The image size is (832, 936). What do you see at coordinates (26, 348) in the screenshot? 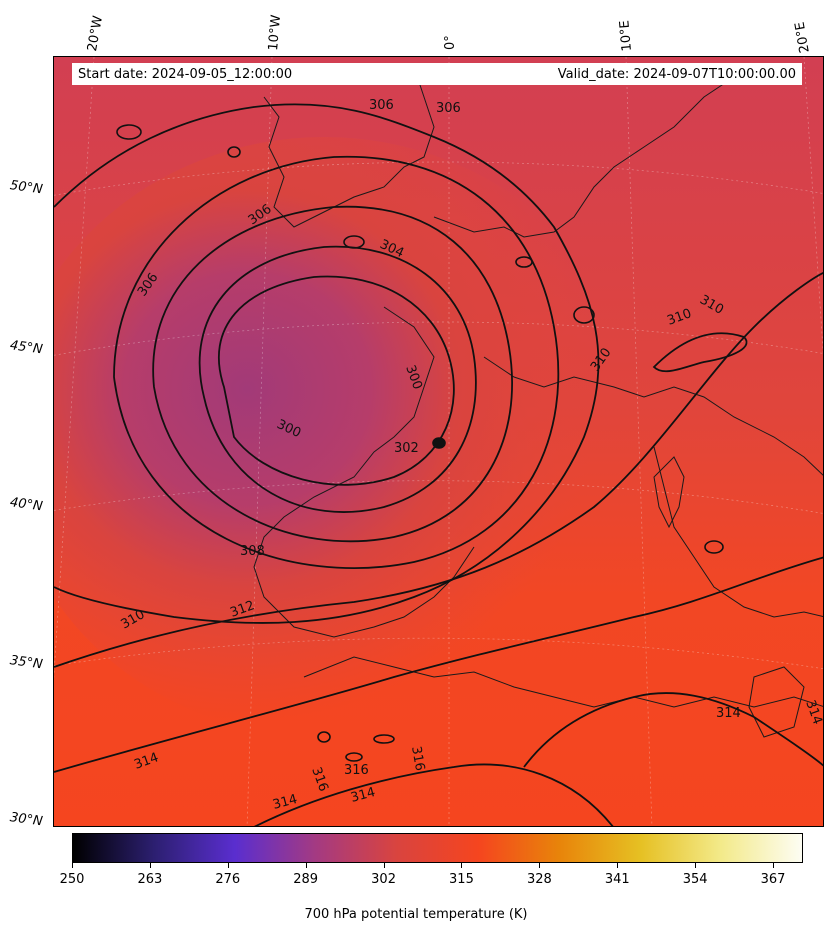
I see `lat-label-45n: 45°N` at bounding box center [26, 348].